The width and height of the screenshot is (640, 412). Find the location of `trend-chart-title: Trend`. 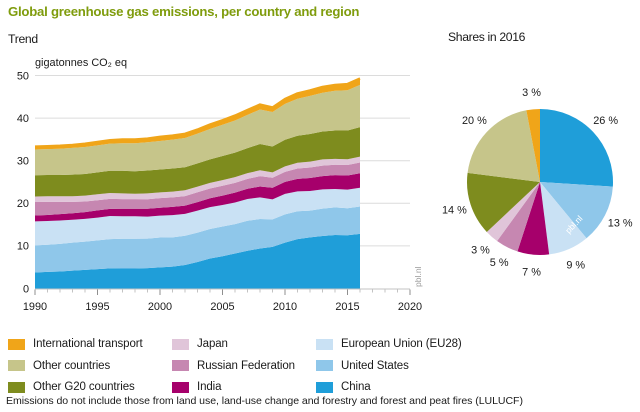

trend-chart-title: Trend is located at coordinates (23, 39).